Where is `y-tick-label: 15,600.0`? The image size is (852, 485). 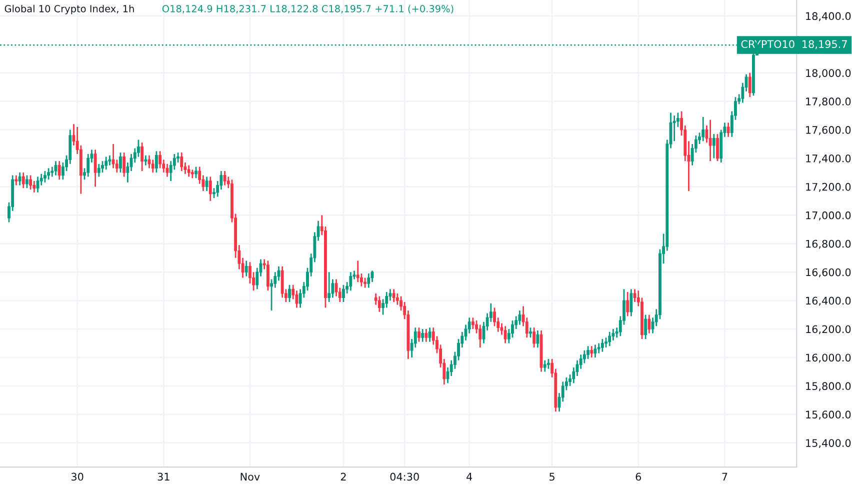
y-tick-label: 15,600.0 is located at coordinates (828, 415).